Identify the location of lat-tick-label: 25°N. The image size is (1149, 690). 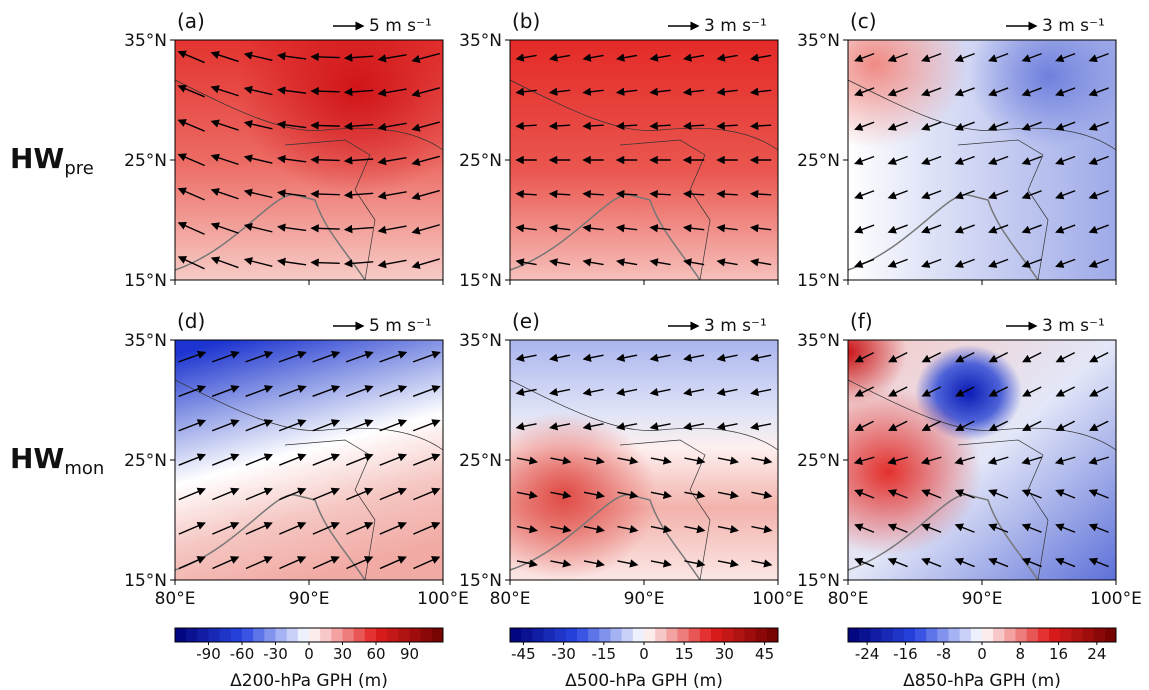
(818, 161).